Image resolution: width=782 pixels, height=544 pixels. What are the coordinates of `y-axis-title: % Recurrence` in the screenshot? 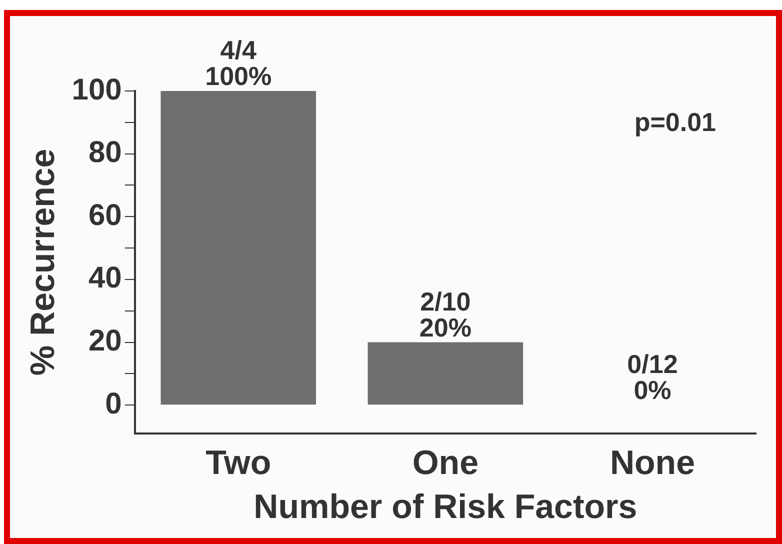 It's located at (43, 262).